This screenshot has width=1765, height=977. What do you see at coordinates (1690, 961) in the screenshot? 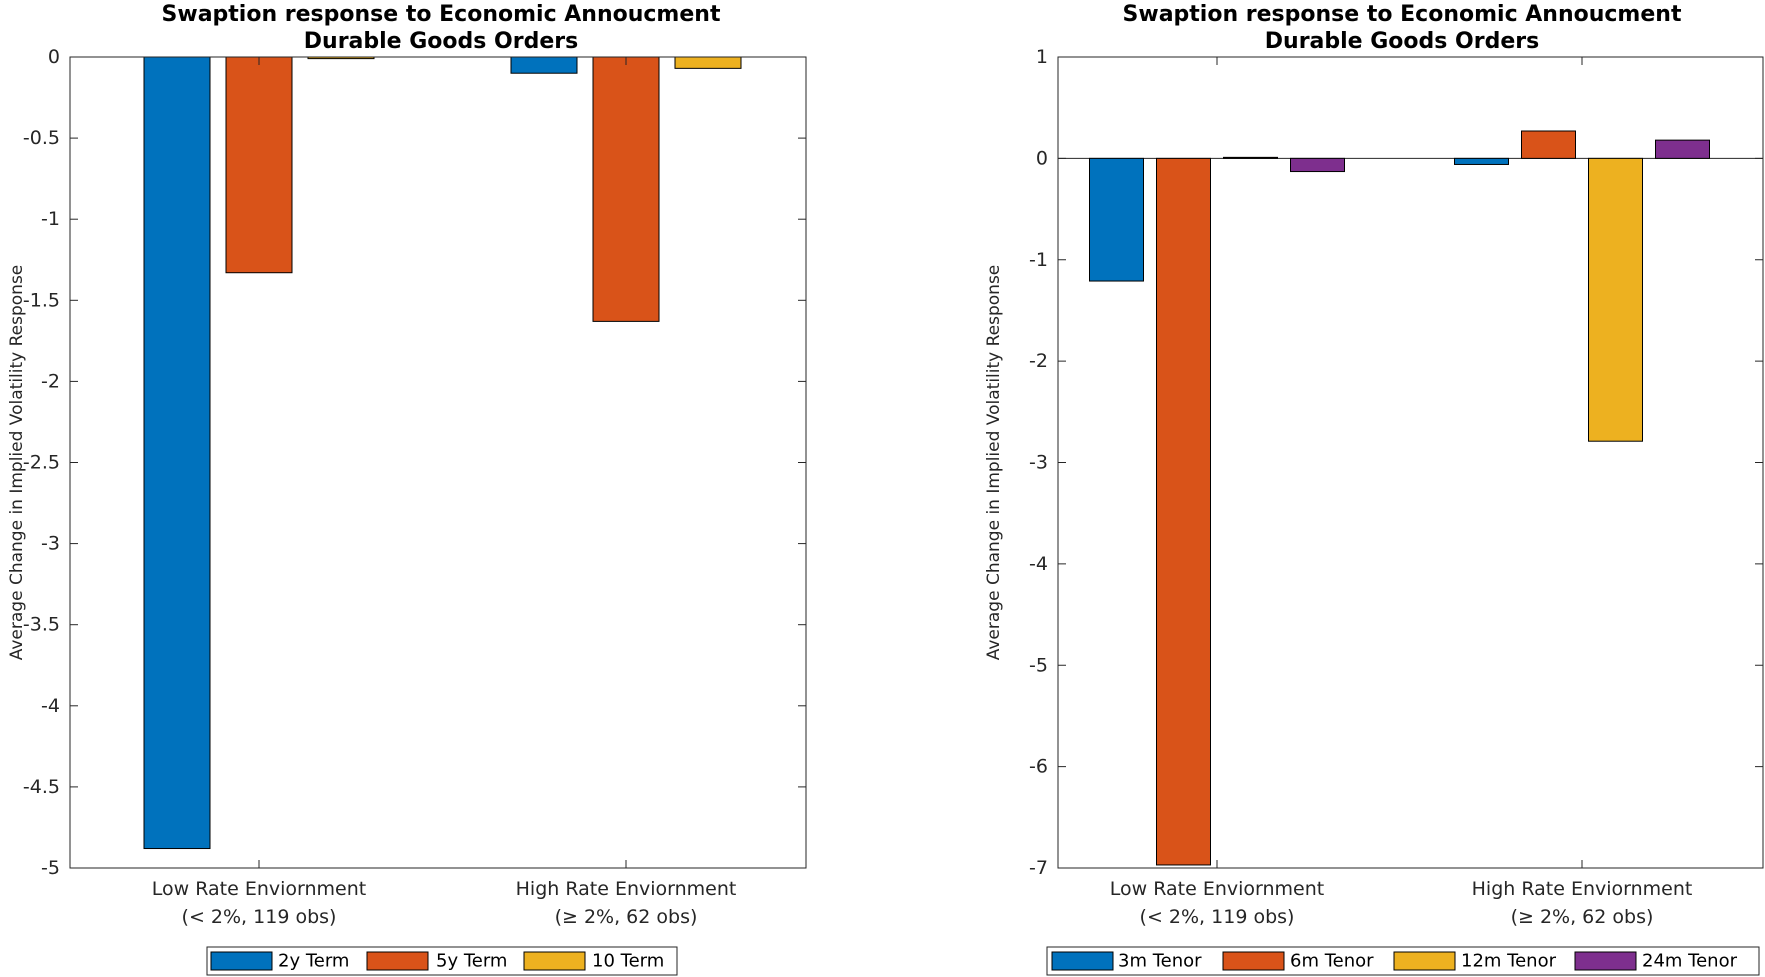
I see `legend-label: 24m Tenor` at bounding box center [1690, 961].